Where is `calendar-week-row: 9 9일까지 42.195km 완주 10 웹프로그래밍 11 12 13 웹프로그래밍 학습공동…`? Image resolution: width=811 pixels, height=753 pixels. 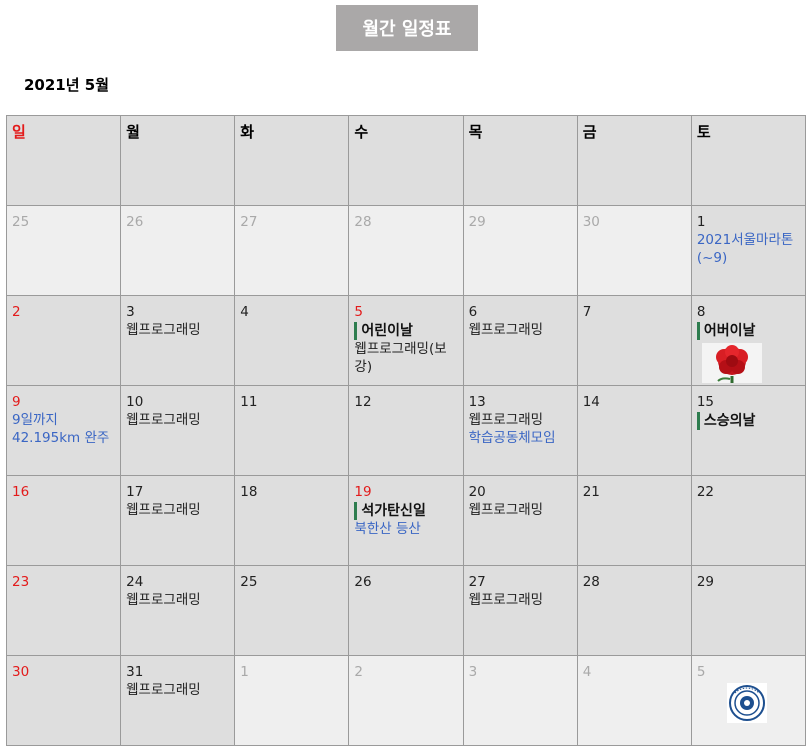 calendar-week-row: 9 9일까지 42.195km 완주 10 웹프로그래밍 11 12 13 웹프로그래밍 학습공동… is located at coordinates (406, 430).